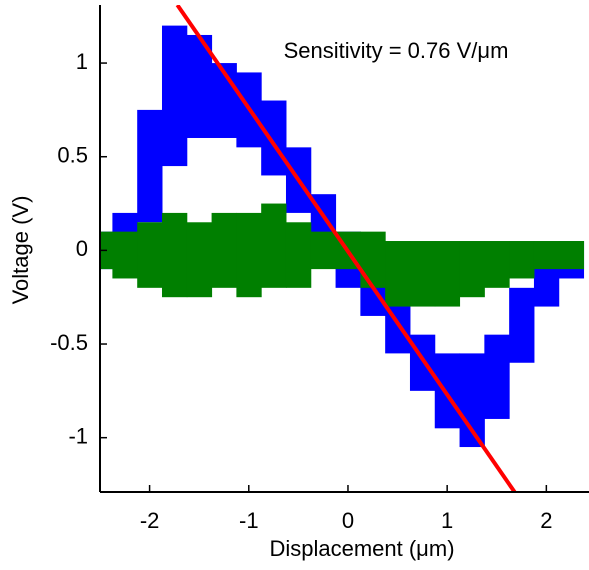 The width and height of the screenshot is (589, 570). Describe the element at coordinates (361, 548) in the screenshot. I see `x-axis-label: Displacement (μm)` at that location.